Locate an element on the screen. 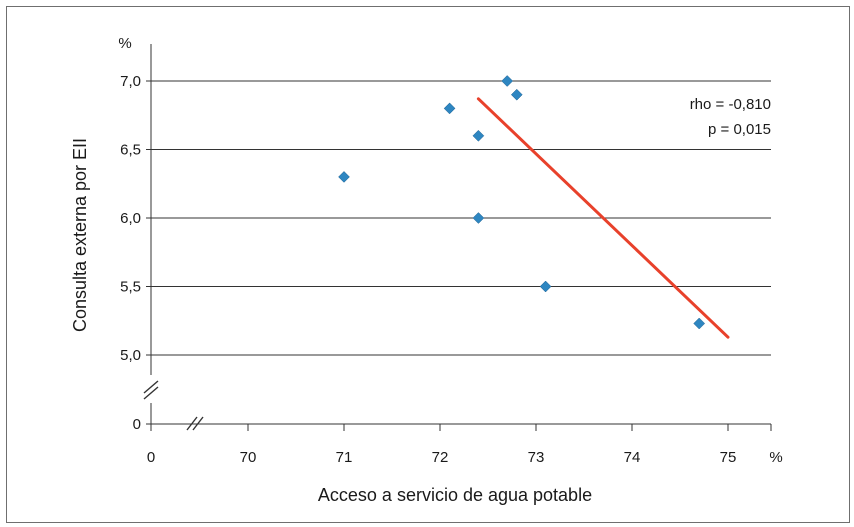 The width and height of the screenshot is (854, 527). y-tick-label-4: 6,5 is located at coordinates (130, 150).